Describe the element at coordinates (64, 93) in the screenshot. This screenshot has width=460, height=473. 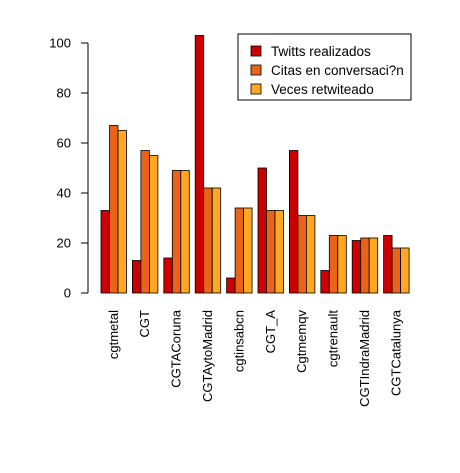
I see `y-tick-label: 80` at that location.